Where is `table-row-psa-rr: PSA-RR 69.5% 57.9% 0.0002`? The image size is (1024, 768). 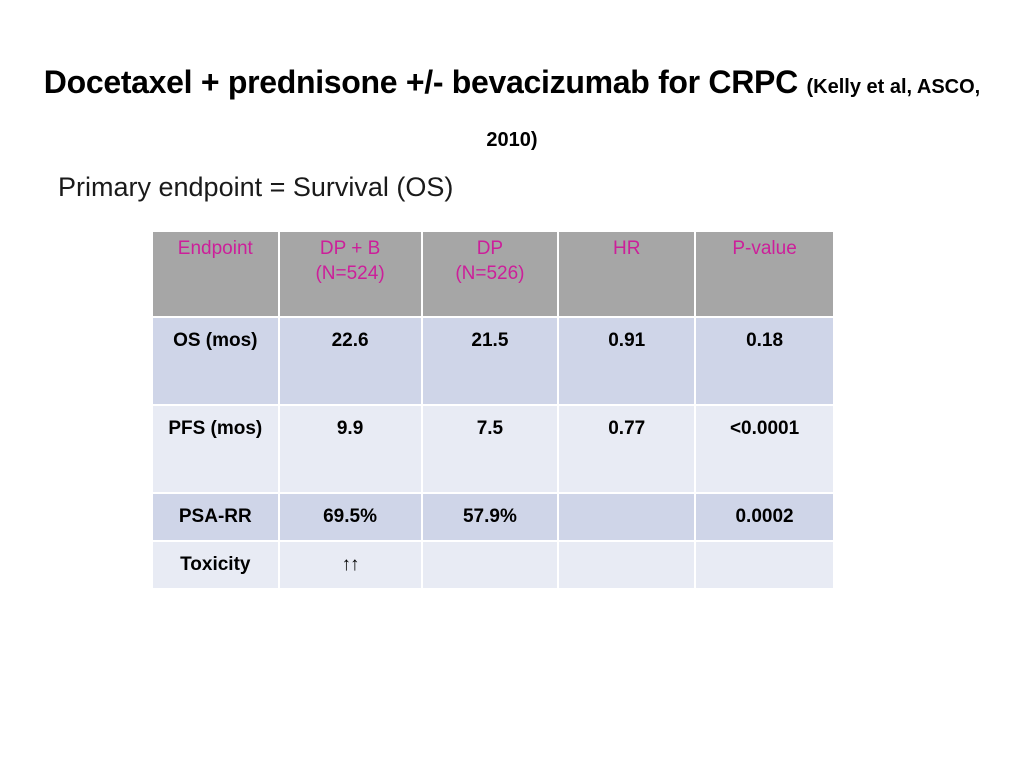
table-row-psa-rr: PSA-RR 69.5% 57.9% 0.0002 is located at coordinates (493, 517).